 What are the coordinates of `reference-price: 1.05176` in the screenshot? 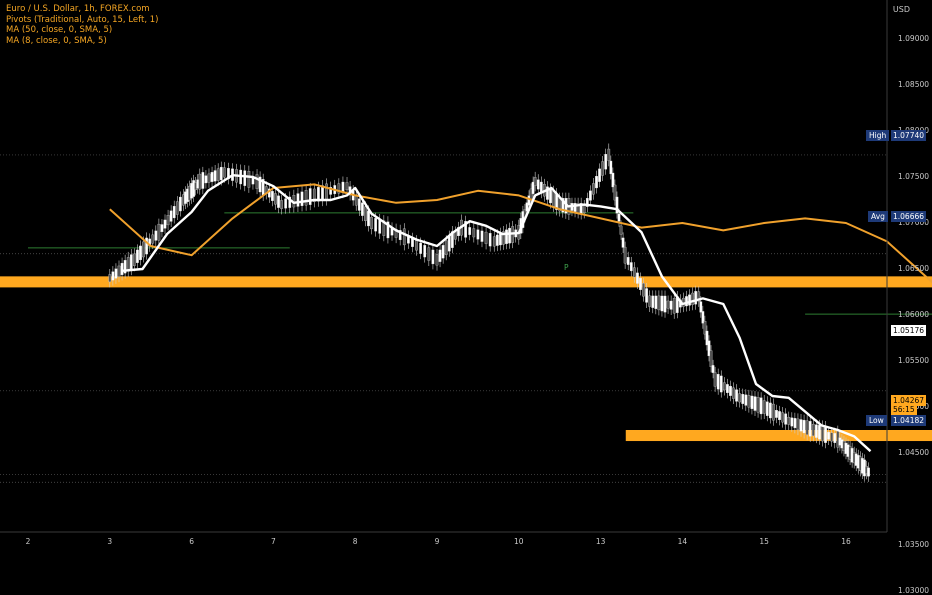 It's located at (909, 330).